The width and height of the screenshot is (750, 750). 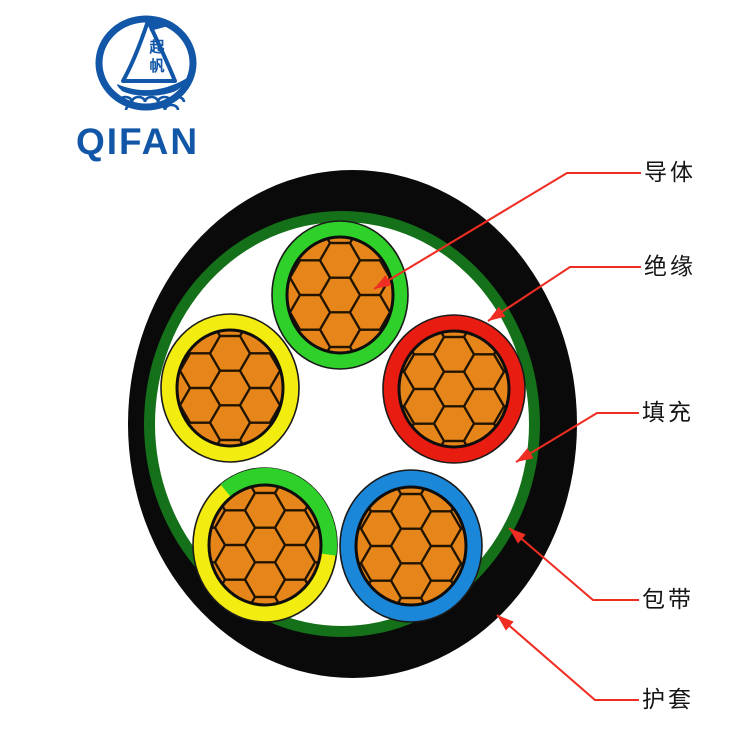 I want to click on core-bottom-left, so click(x=265, y=545).